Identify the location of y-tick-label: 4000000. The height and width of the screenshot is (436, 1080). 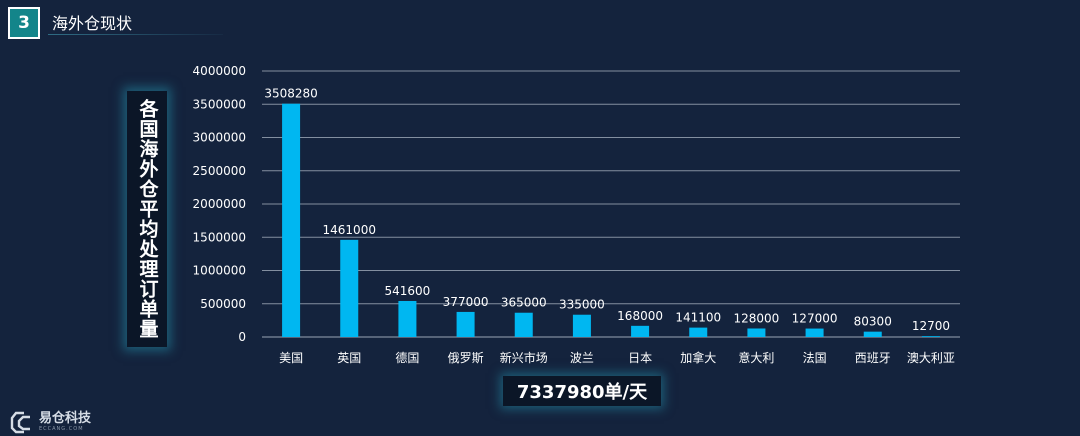
(219, 71).